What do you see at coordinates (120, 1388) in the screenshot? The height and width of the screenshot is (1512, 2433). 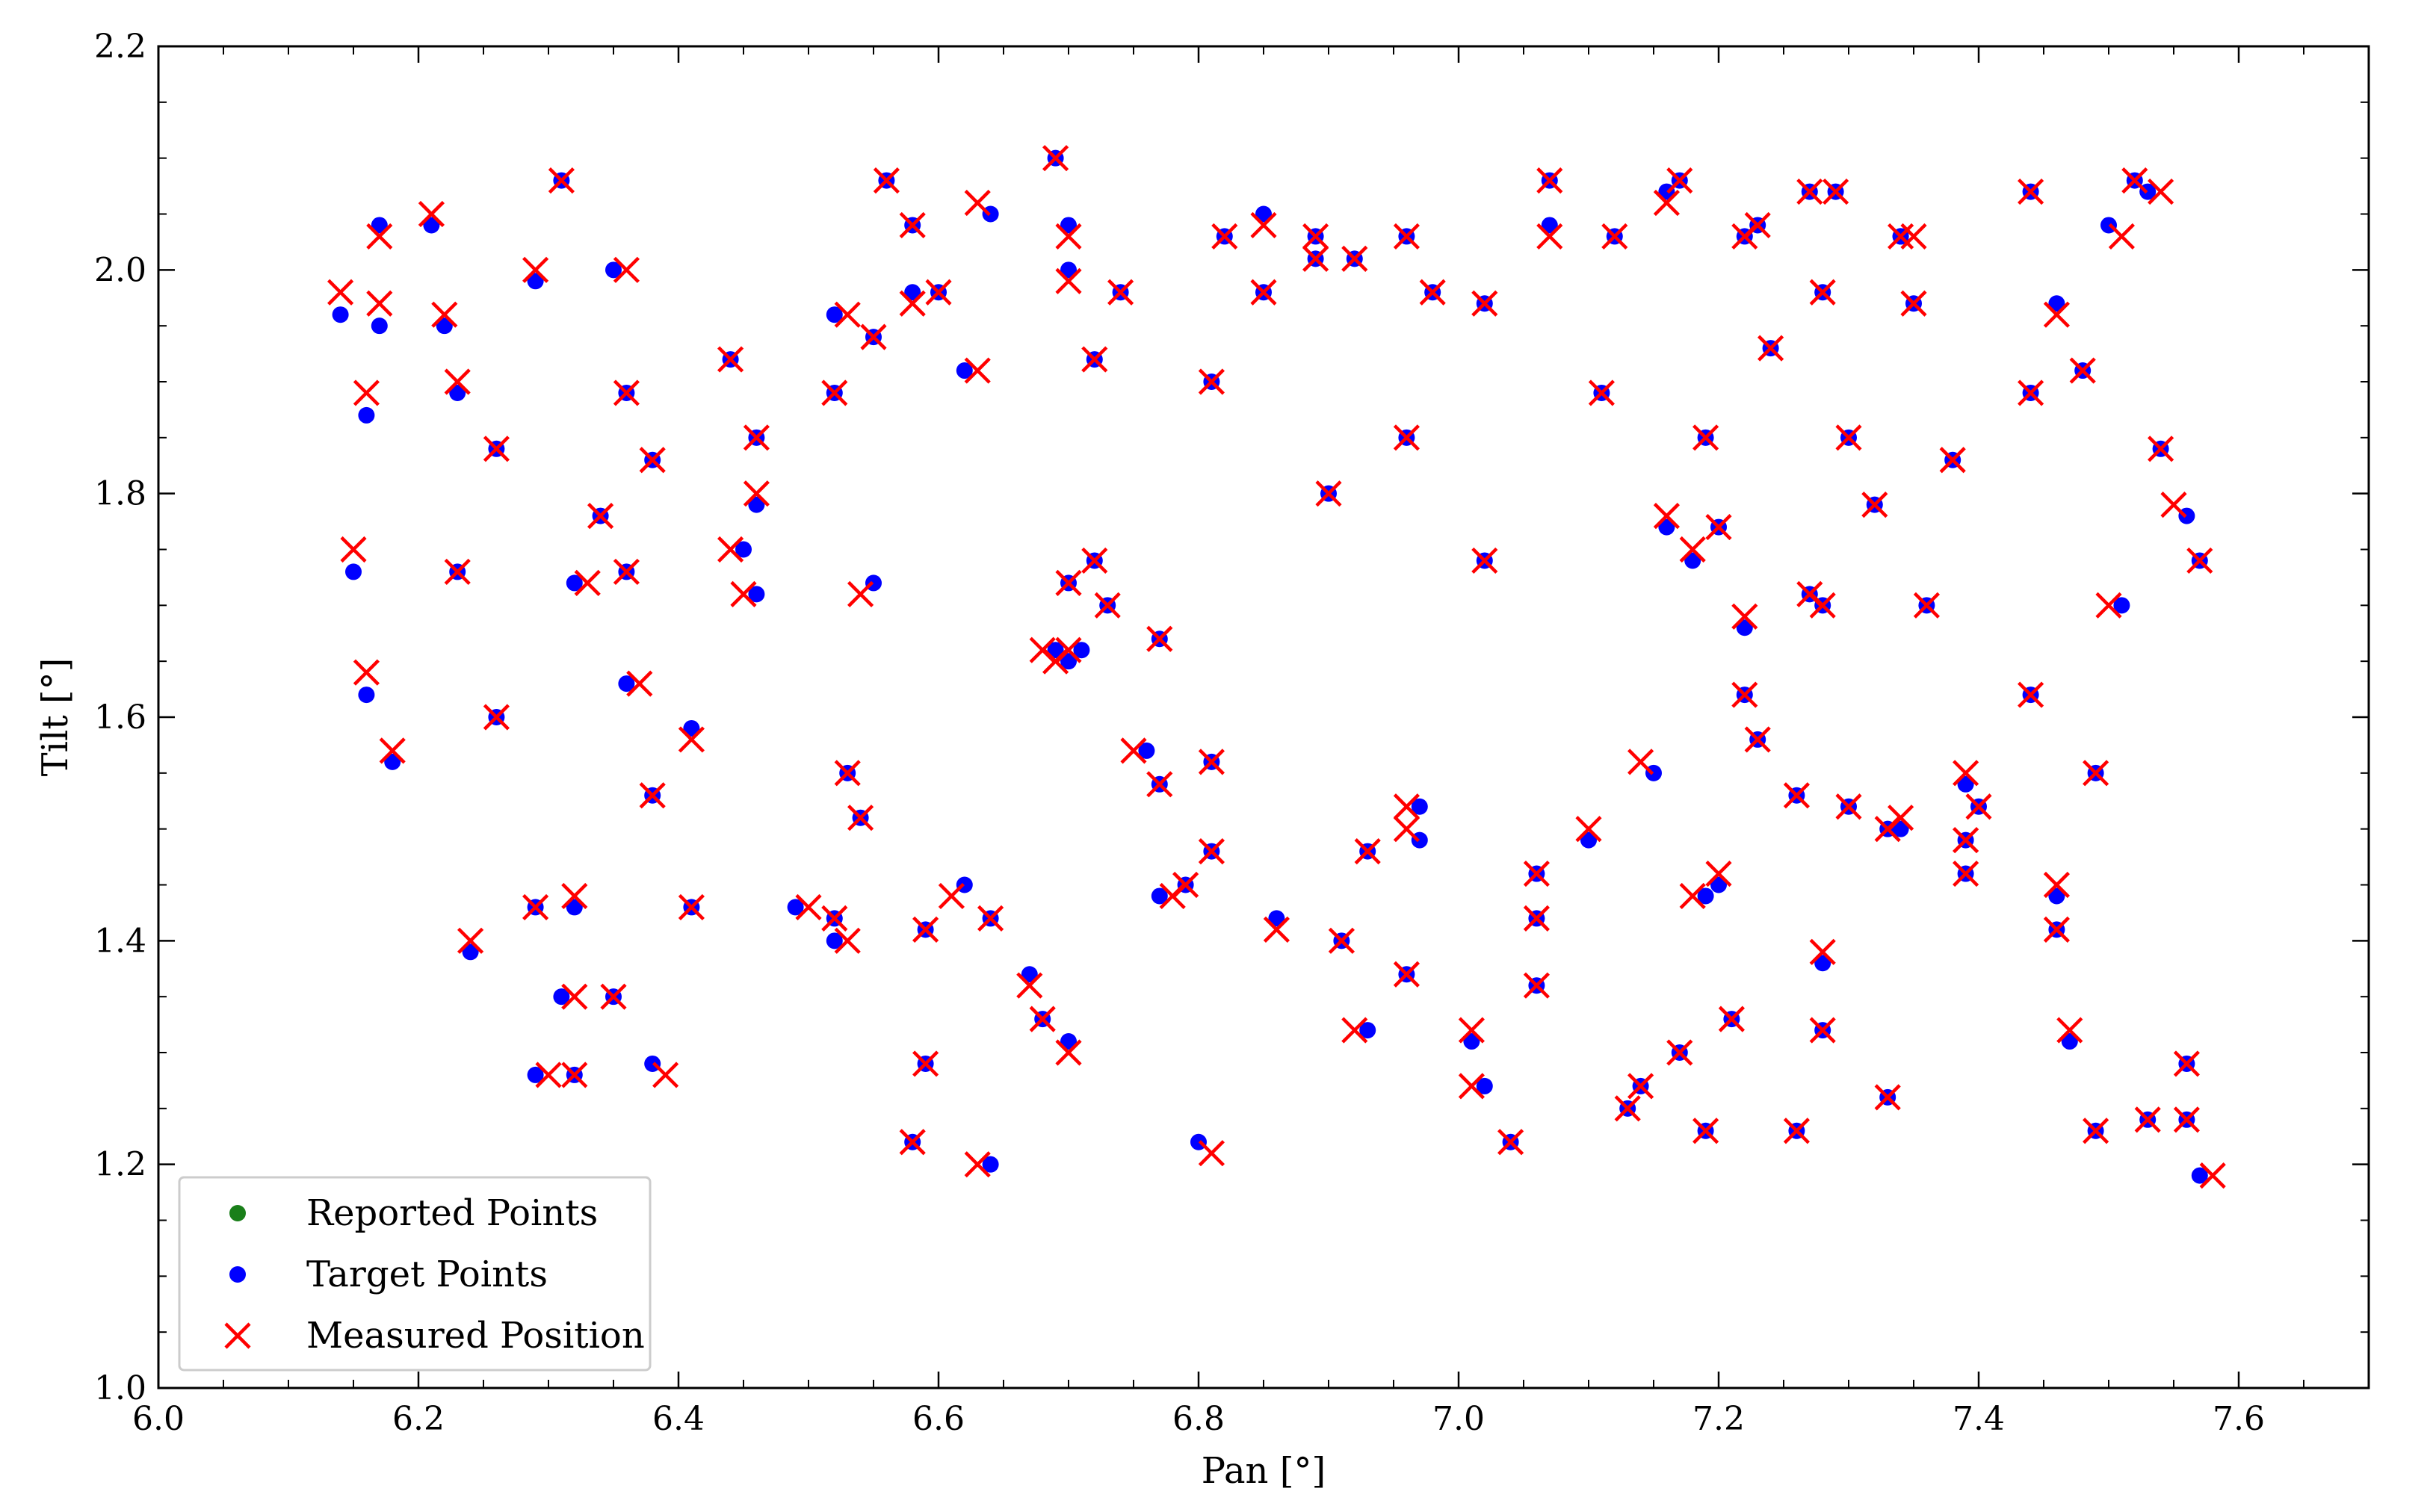 I see `y-tick-label: 1.0` at bounding box center [120, 1388].